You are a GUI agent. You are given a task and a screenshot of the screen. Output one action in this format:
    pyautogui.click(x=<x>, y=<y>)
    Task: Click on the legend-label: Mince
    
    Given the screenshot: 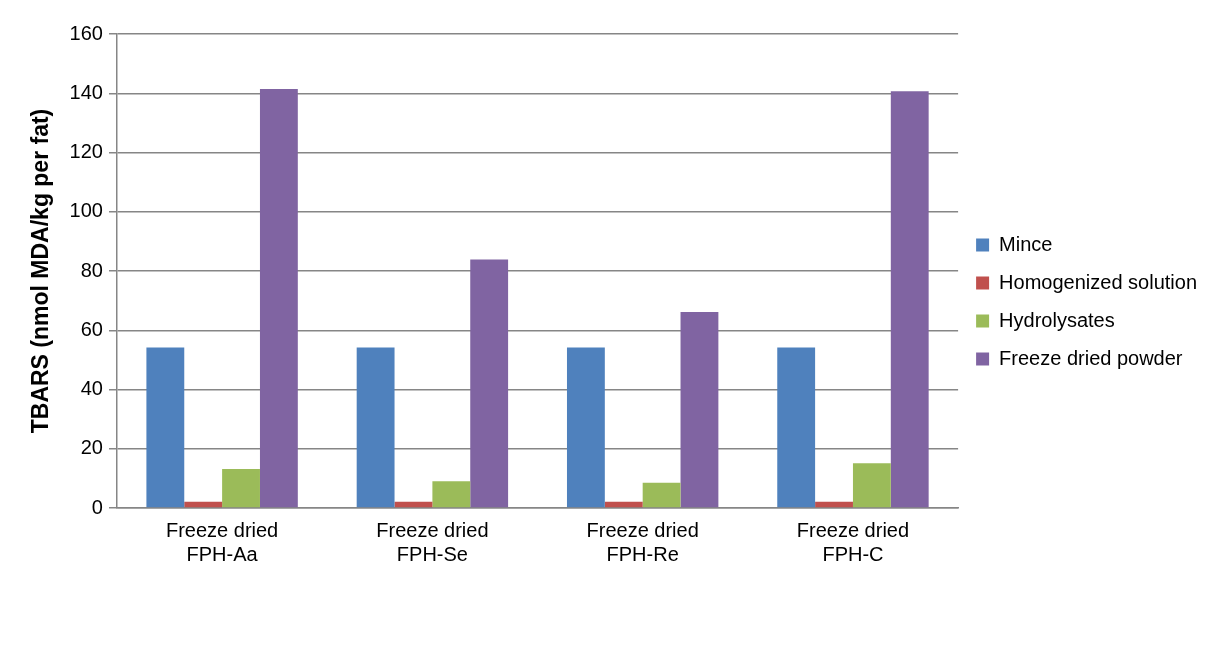 What is the action you would take?
    pyautogui.click(x=1026, y=243)
    